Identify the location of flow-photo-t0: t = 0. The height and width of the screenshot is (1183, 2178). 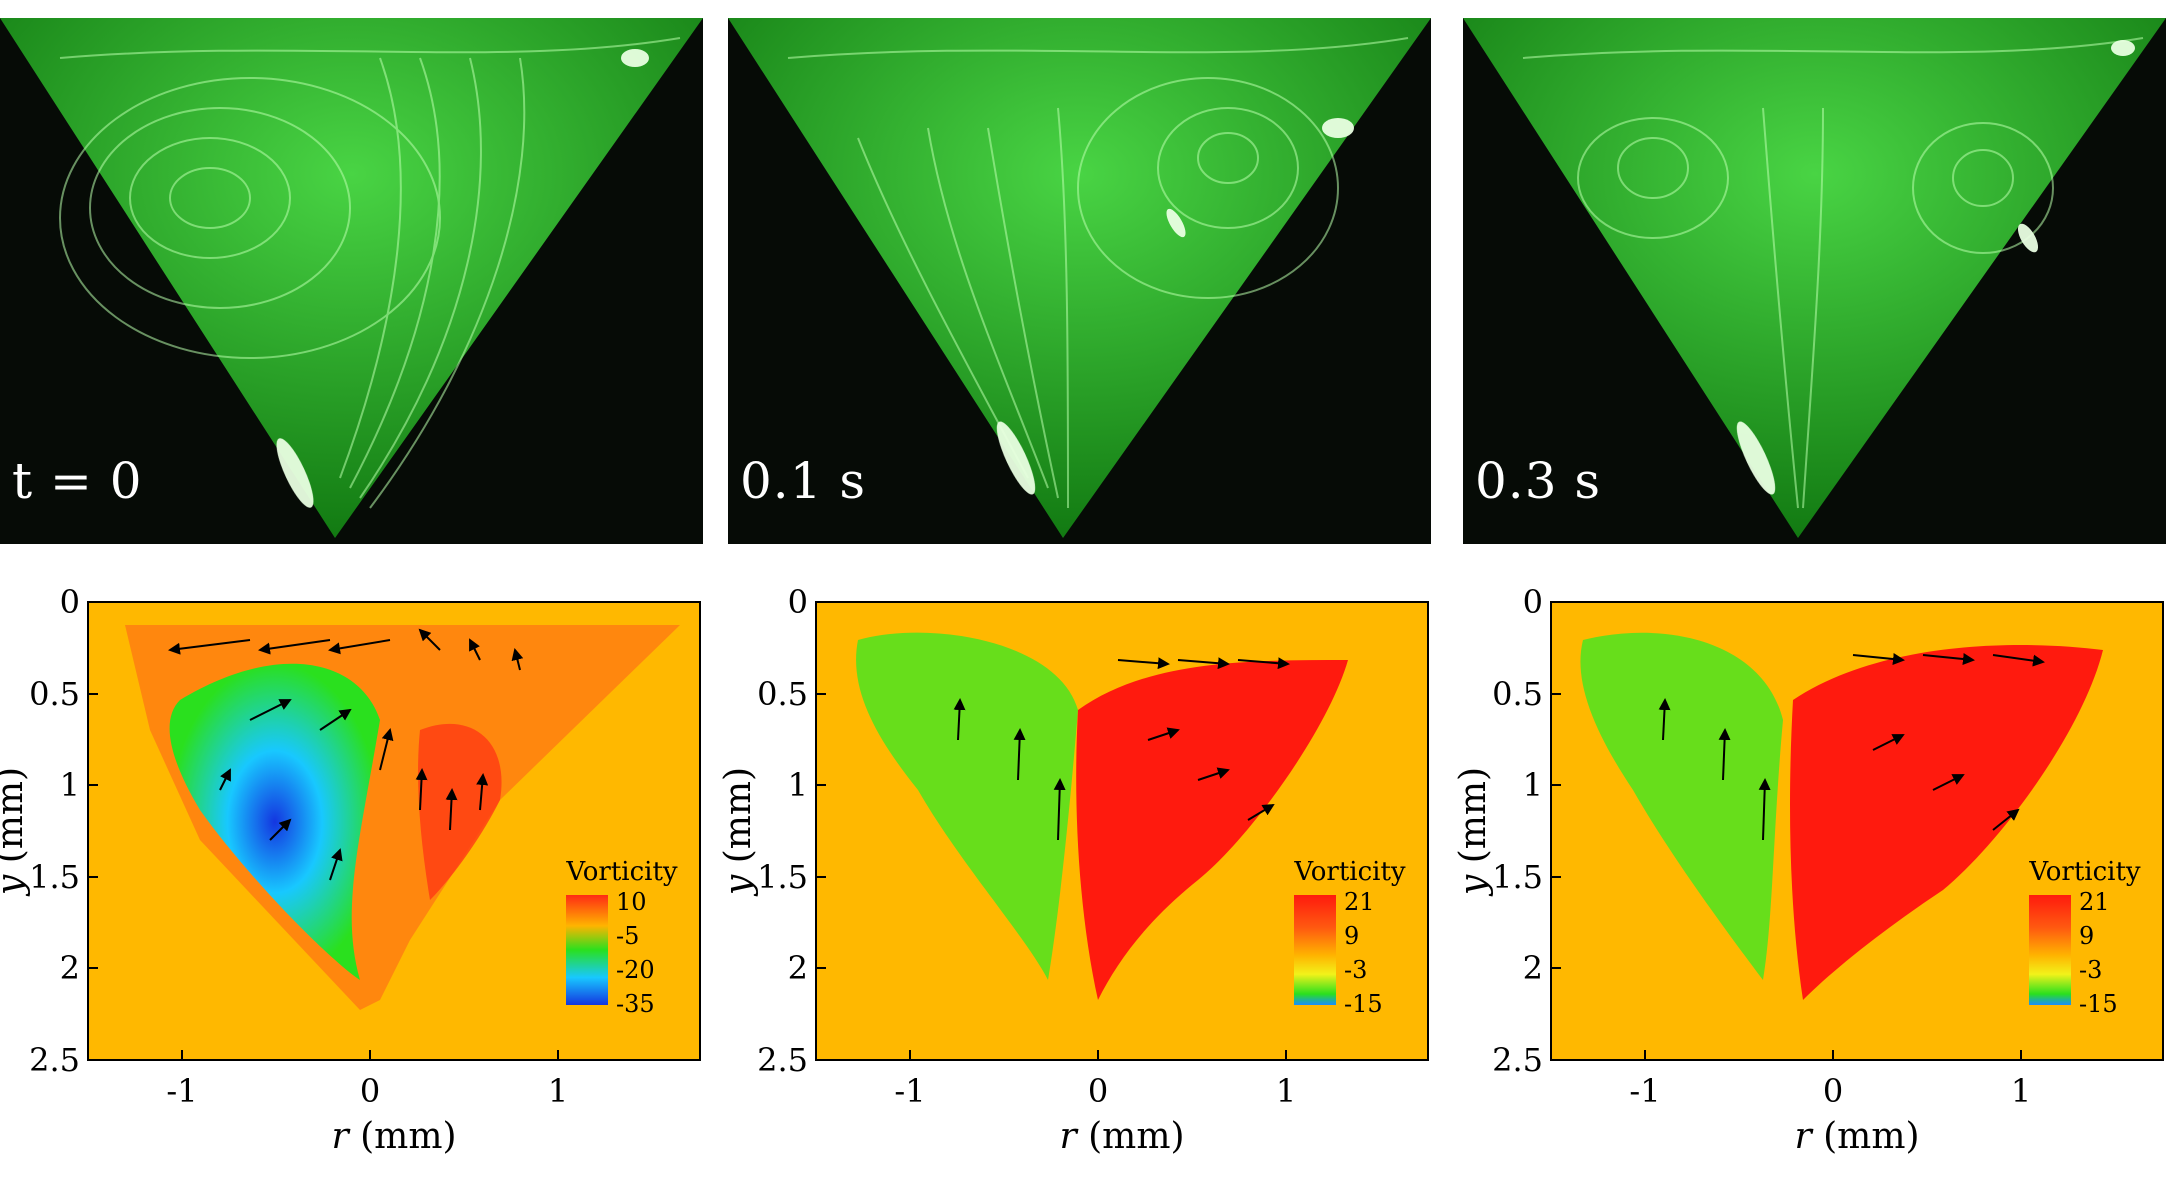
(351, 281).